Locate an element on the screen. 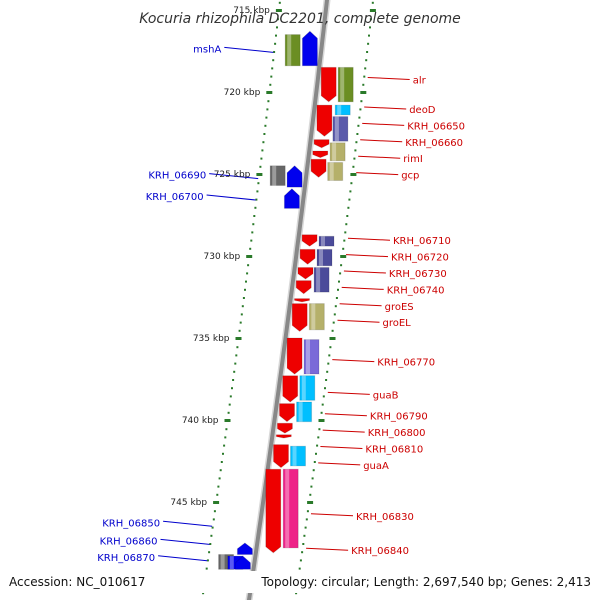  gene-label-right: KRH_06800 is located at coordinates (397, 433).